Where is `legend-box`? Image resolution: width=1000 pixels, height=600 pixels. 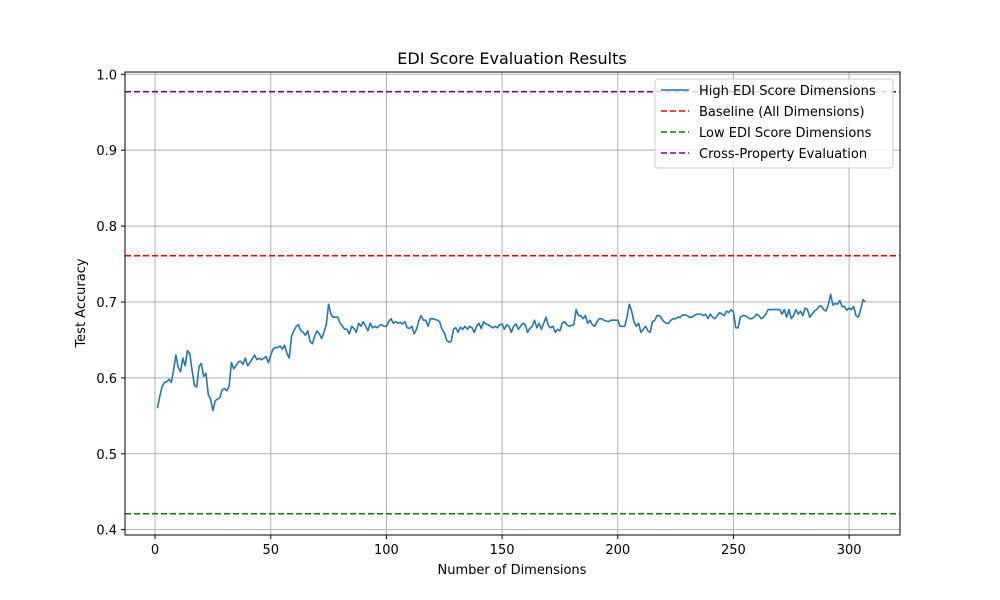
legend-box is located at coordinates (774, 123).